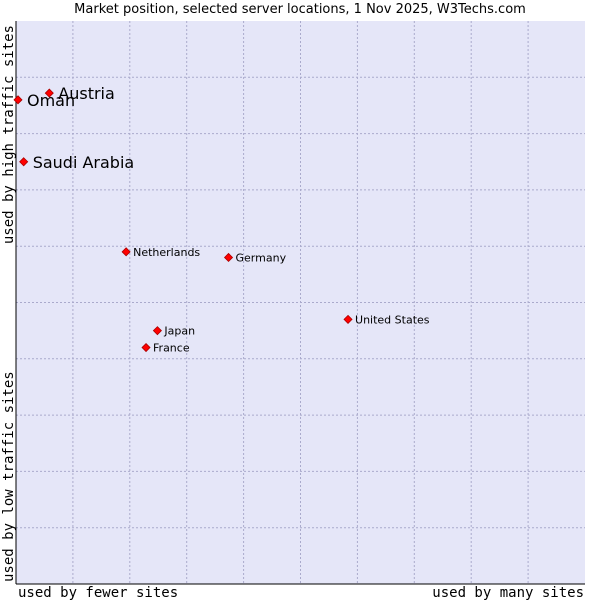 This screenshot has width=600, height=600. What do you see at coordinates (49, 93) in the screenshot?
I see `point-marker-austria` at bounding box center [49, 93].